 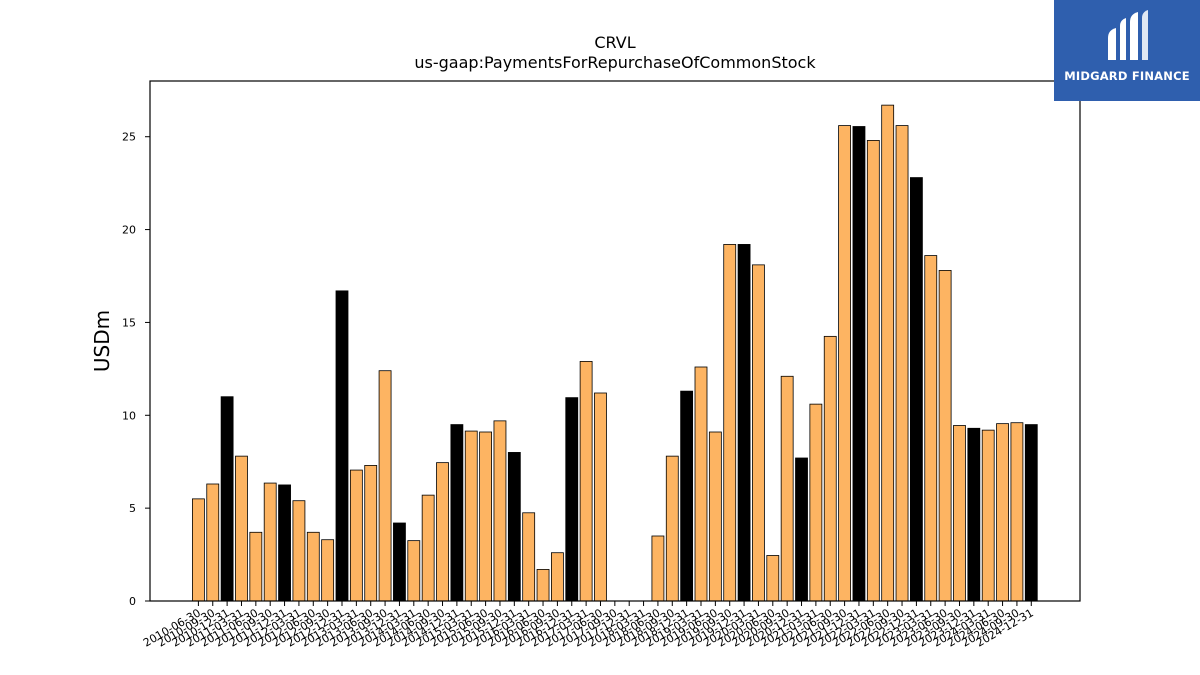 I want to click on logo-text: MIDGARD FINANCE, so click(x=1127, y=76).